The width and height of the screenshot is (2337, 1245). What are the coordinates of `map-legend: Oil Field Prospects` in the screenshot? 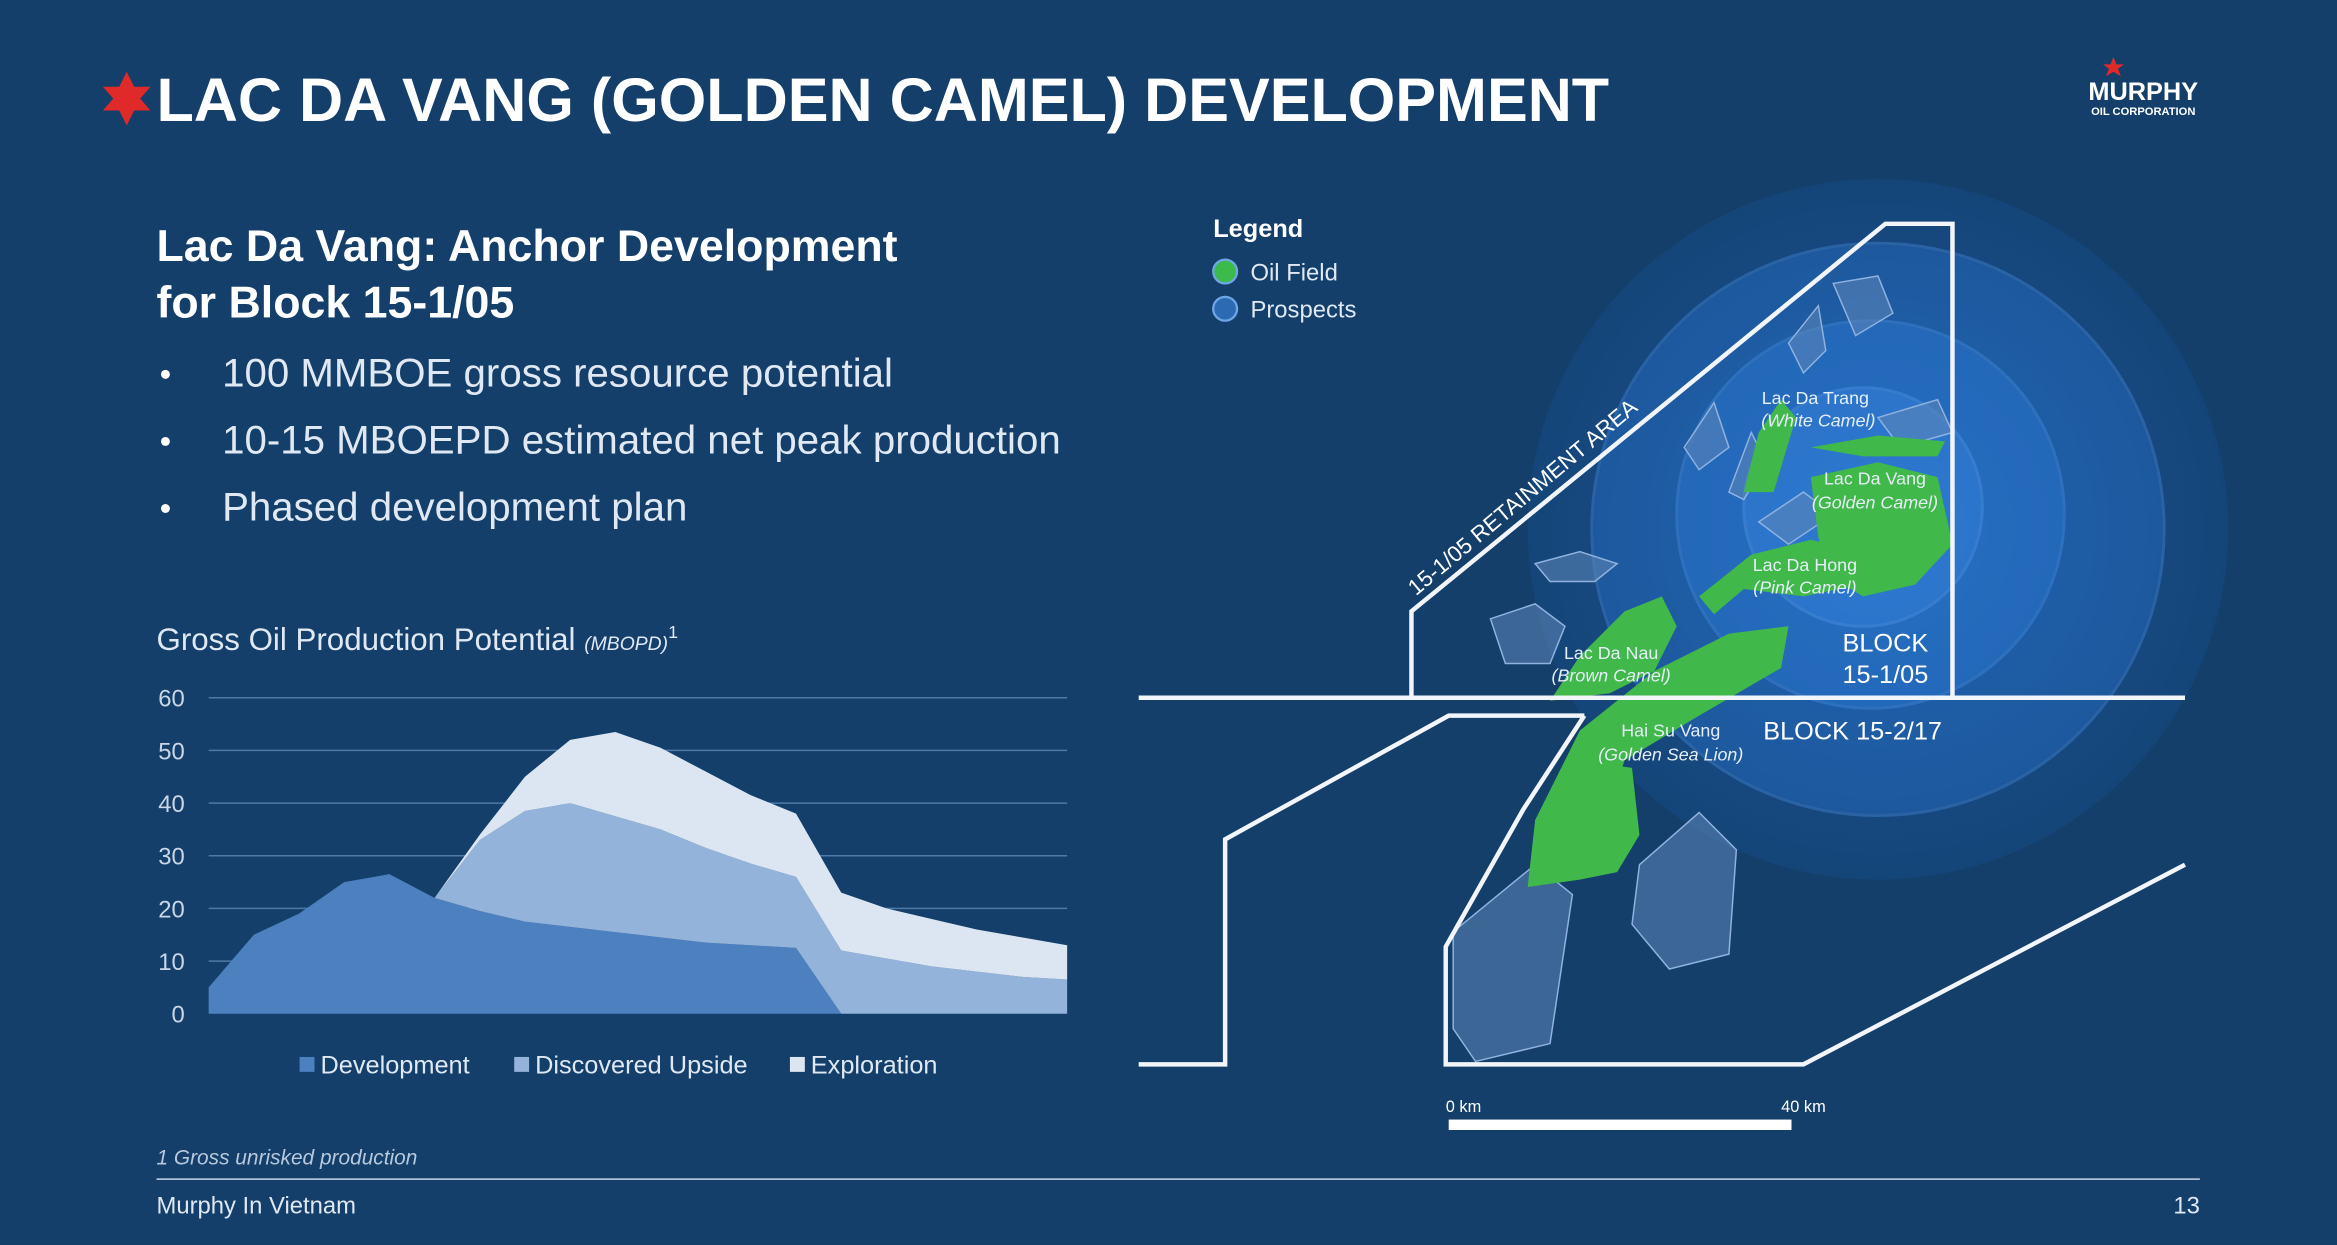 It's located at (1284, 291).